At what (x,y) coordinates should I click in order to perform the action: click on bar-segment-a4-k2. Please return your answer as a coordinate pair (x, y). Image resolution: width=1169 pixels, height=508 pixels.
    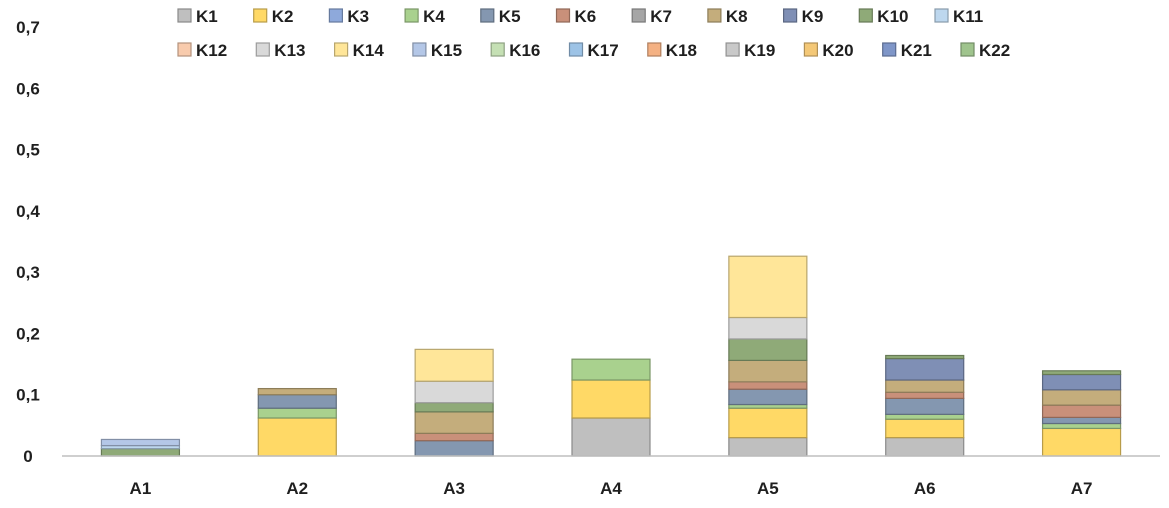
    Looking at the image, I should click on (611, 399).